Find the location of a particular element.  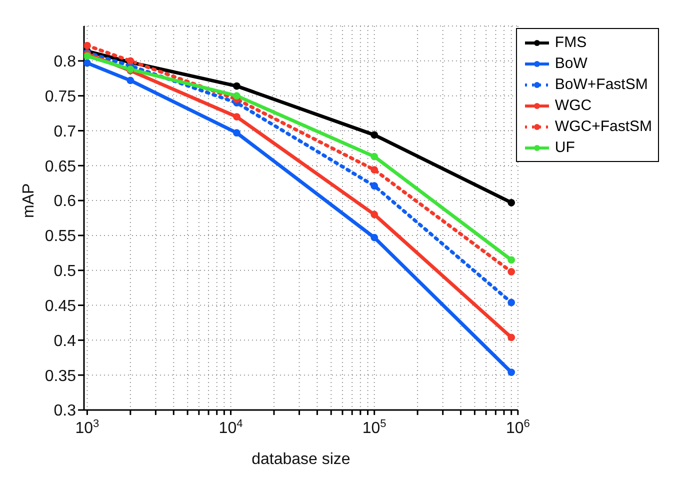

y-tick-label: 0.75 is located at coordinates (60, 97).